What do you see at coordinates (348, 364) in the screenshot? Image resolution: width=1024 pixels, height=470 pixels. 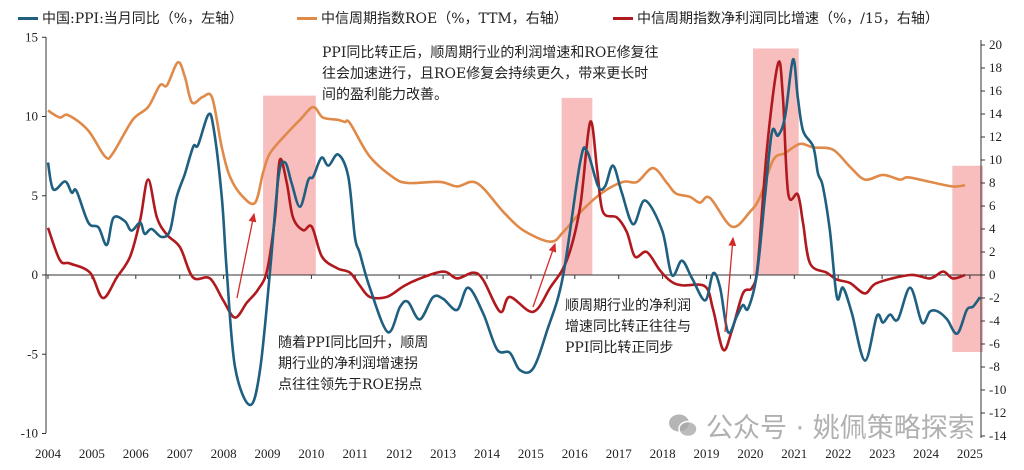 I see `annotation-line: 期行业的净利润增速拐` at bounding box center [348, 364].